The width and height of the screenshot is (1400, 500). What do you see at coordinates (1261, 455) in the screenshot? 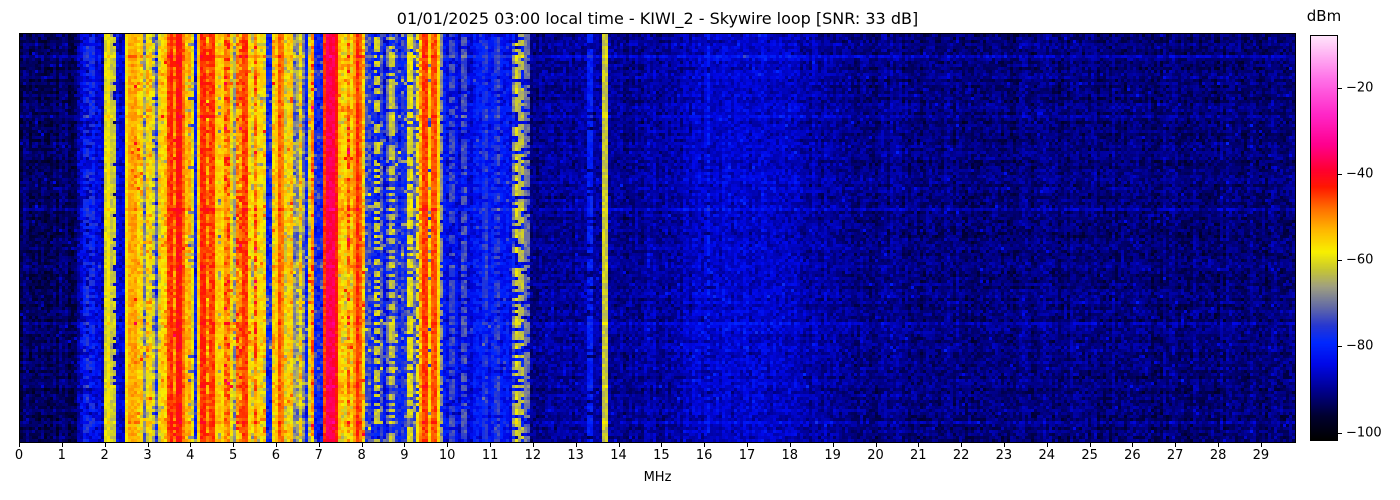
I see `x-tick-label: 29` at bounding box center [1261, 455].